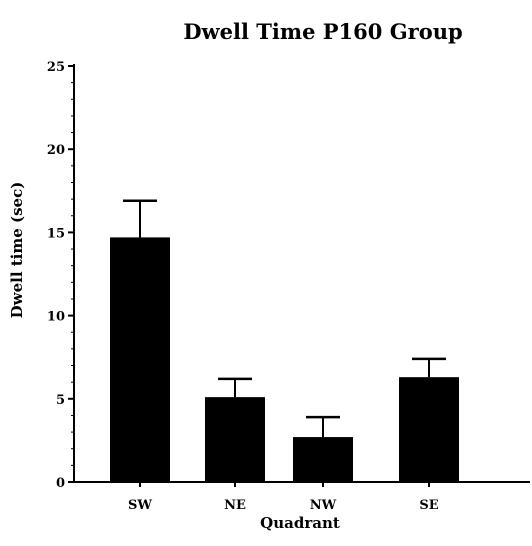 The width and height of the screenshot is (532, 546). Describe the element at coordinates (17, 250) in the screenshot. I see `y-axis-label: Dwell time (sec)` at that location.